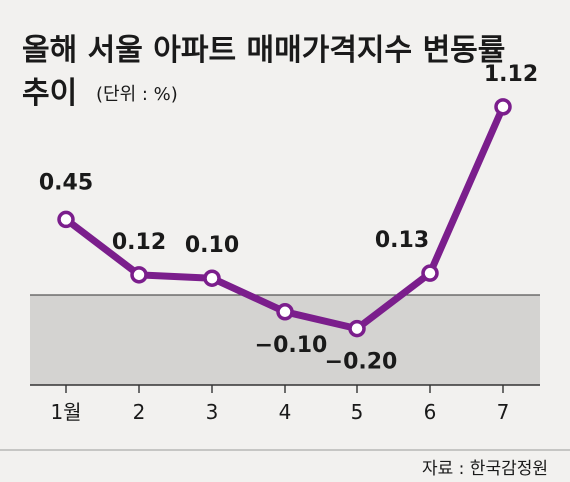 Image resolution: width=570 pixels, height=482 pixels. Describe the element at coordinates (139, 412) in the screenshot. I see `x-tick-label: 2` at that location.